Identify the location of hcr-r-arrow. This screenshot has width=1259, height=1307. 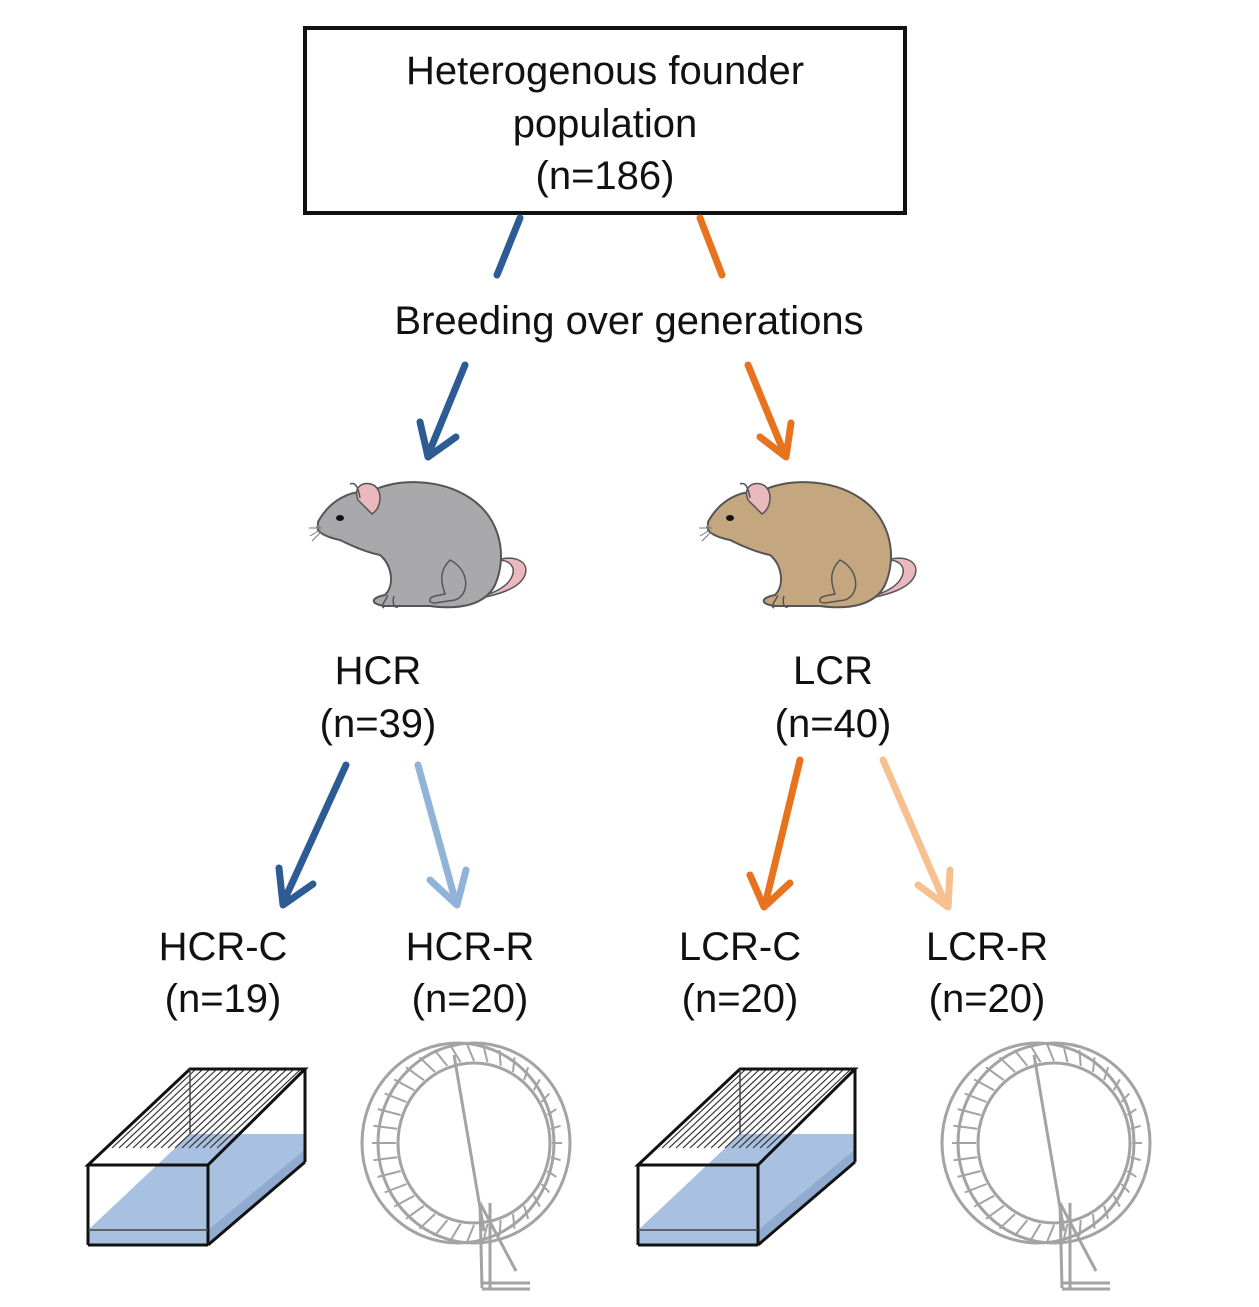
(442, 835).